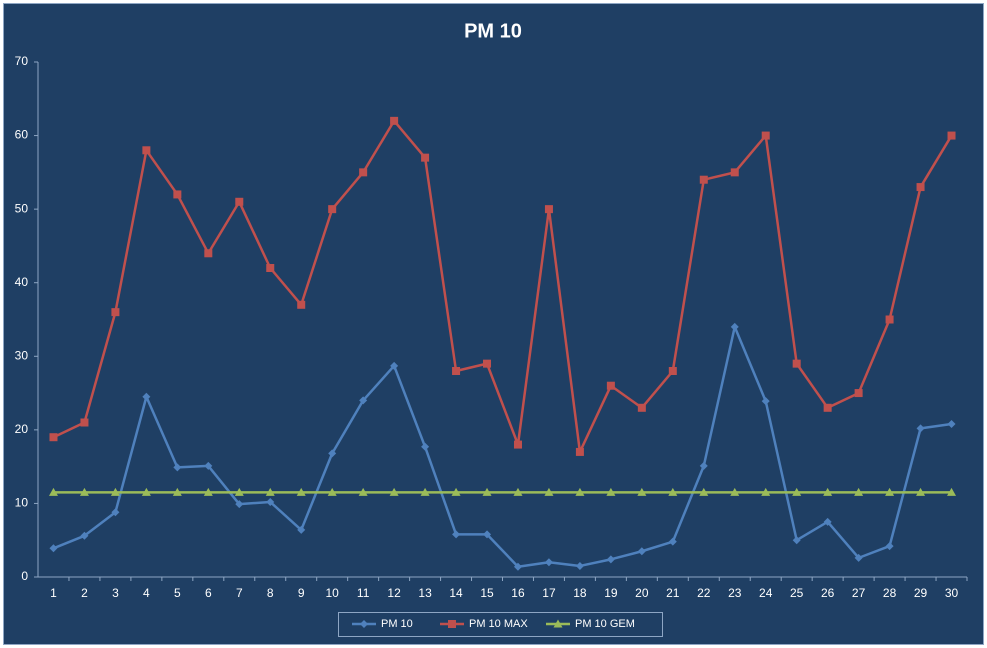 Image resolution: width=987 pixels, height=648 pixels. What do you see at coordinates (84, 593) in the screenshot?
I see `x-tick-label: 2` at bounding box center [84, 593].